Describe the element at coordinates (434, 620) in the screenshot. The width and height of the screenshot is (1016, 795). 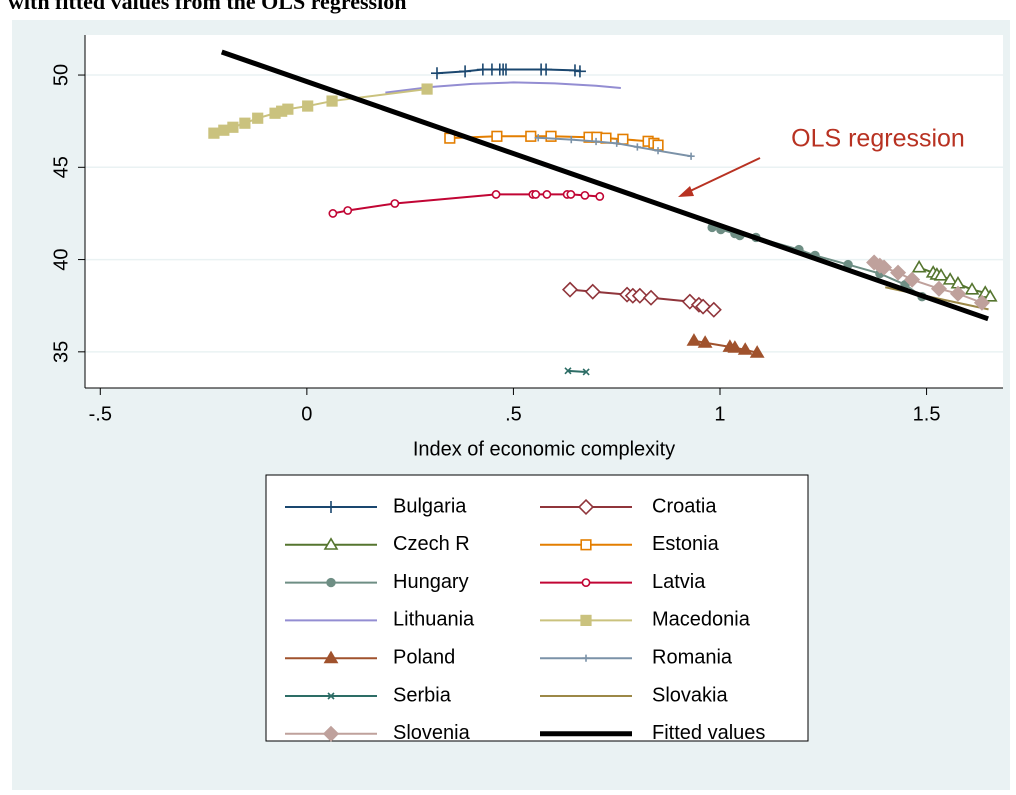
I see `legend-label: Lithuania` at that location.